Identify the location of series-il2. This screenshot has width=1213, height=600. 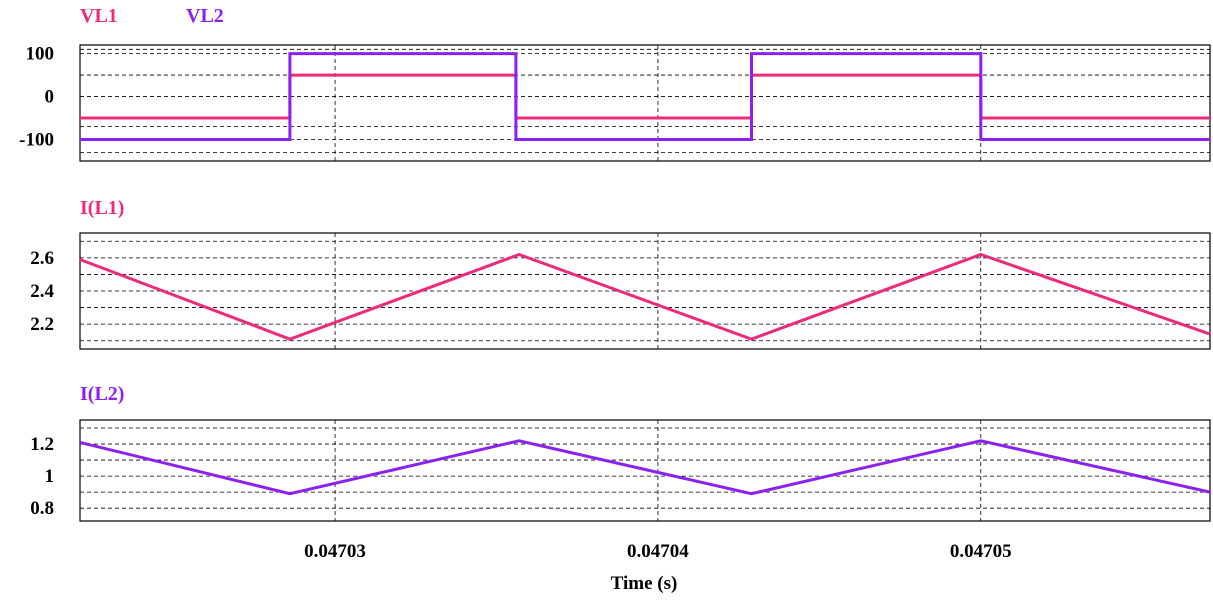
(645, 467).